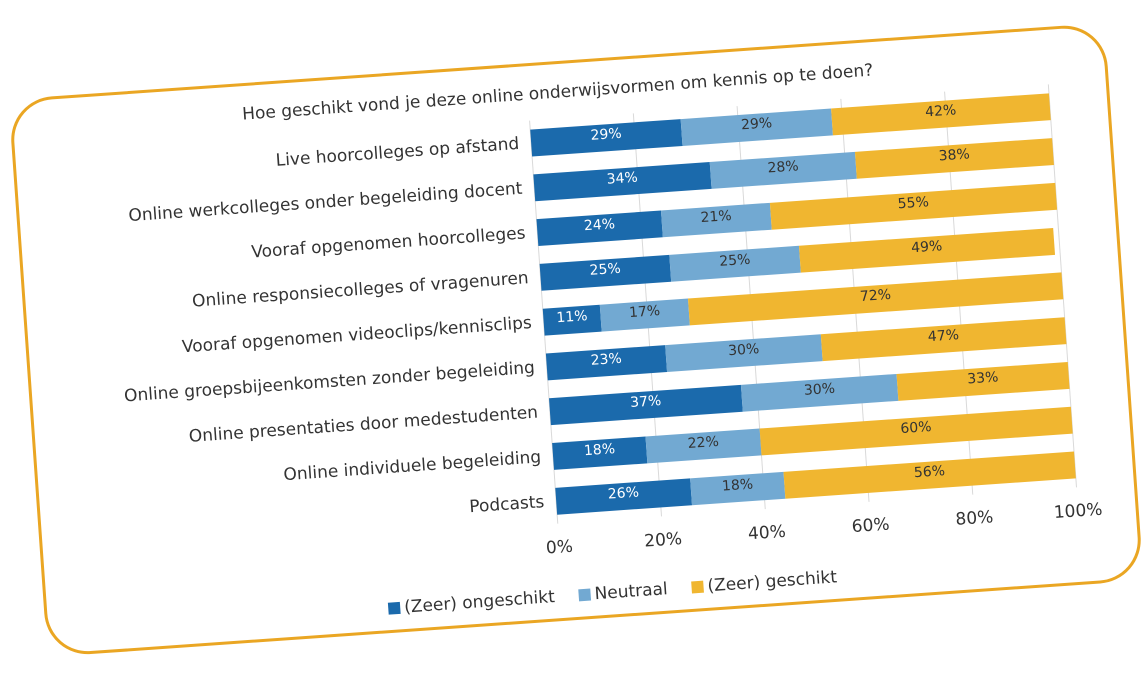 The image size is (1144, 677). Describe the element at coordinates (703, 443) in the screenshot. I see `value-label: 22%` at that location.